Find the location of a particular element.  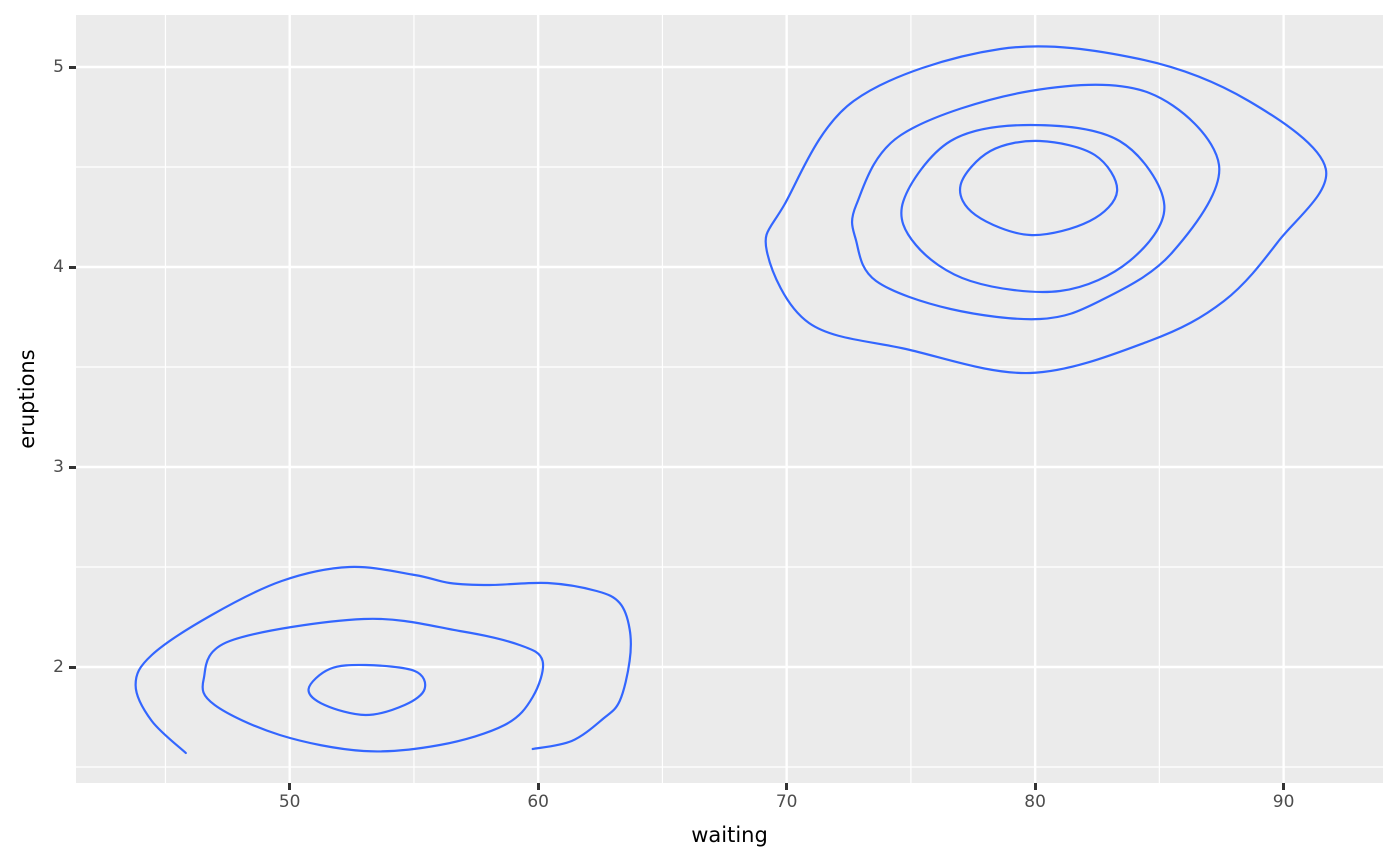

x-tick-label-60: 60 is located at coordinates (538, 802).